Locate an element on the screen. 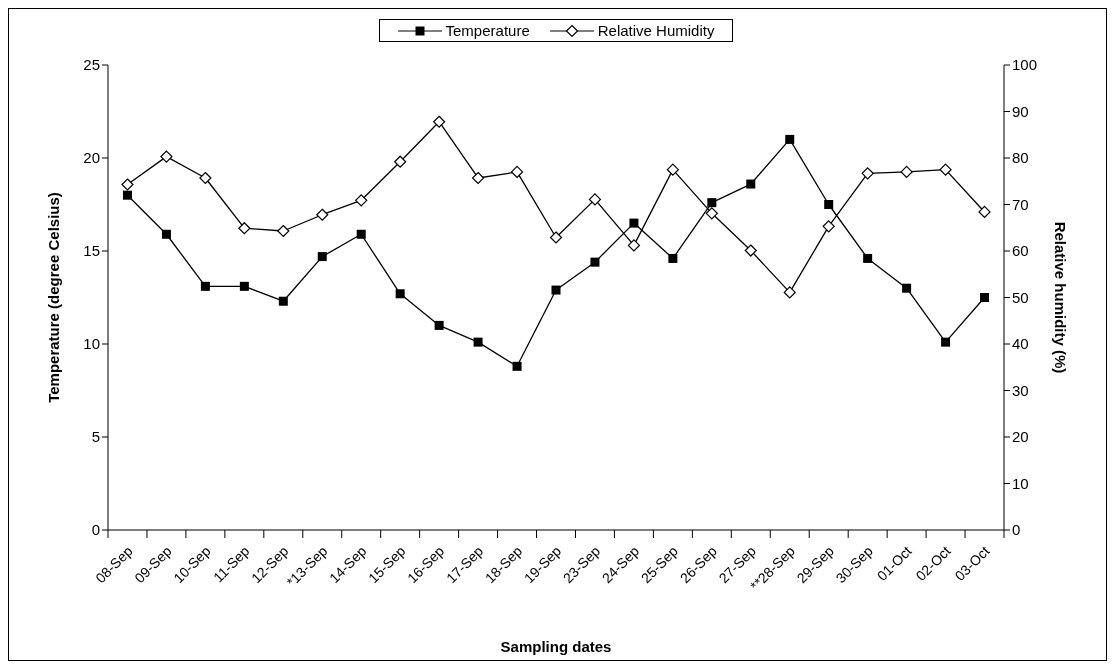 The width and height of the screenshot is (1115, 669). y2-tick-label: 70 is located at coordinates (1020, 204).